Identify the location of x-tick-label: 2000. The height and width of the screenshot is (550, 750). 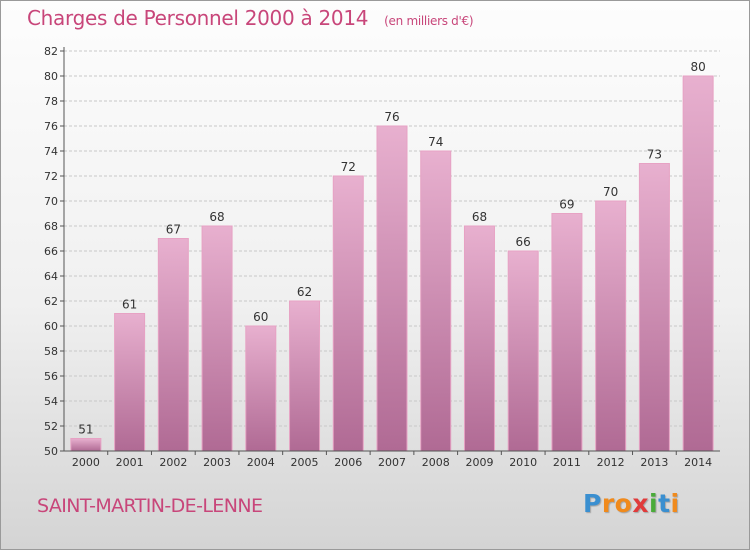
(86, 462).